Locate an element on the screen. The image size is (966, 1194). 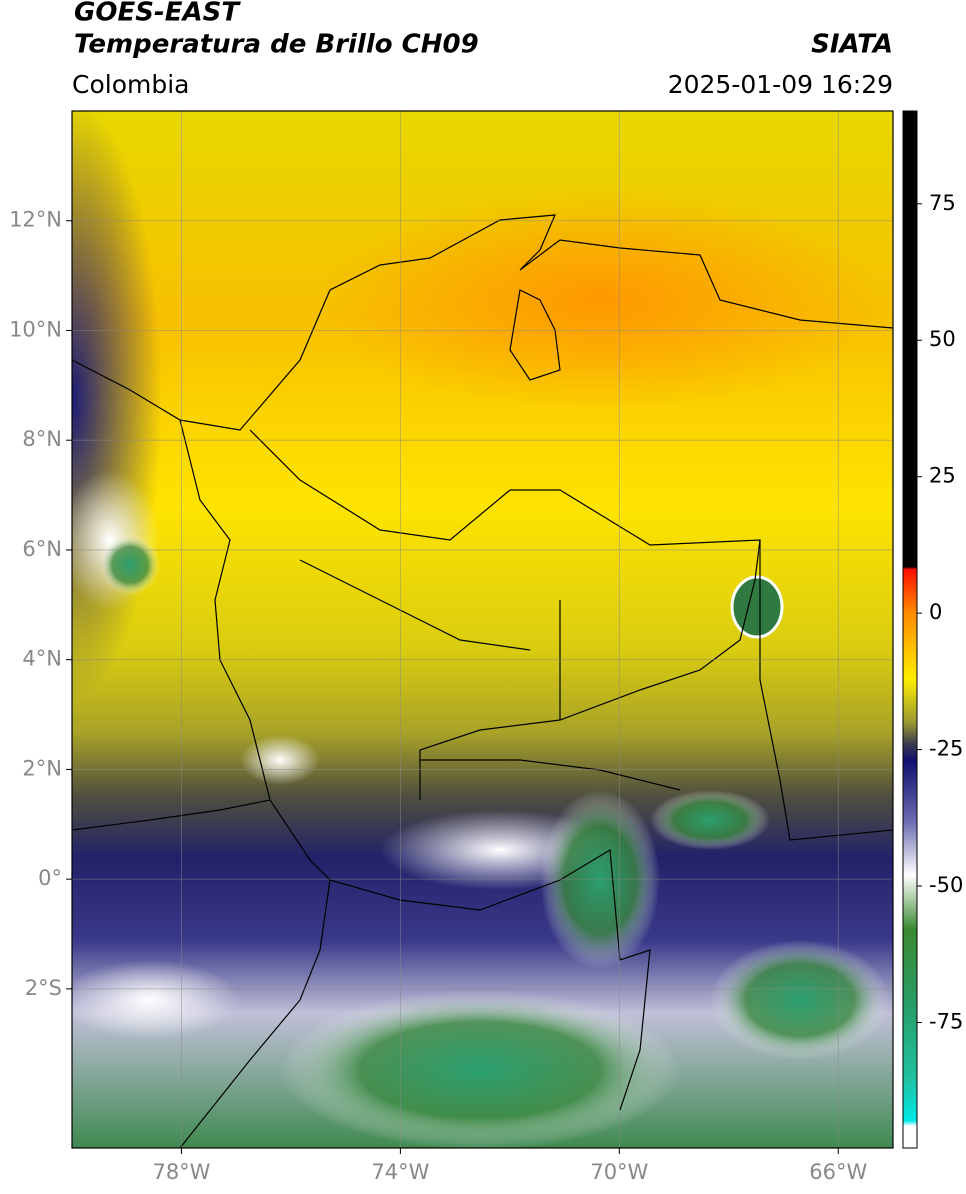
colorbar-tick-label: -75 is located at coordinates (946, 1021).